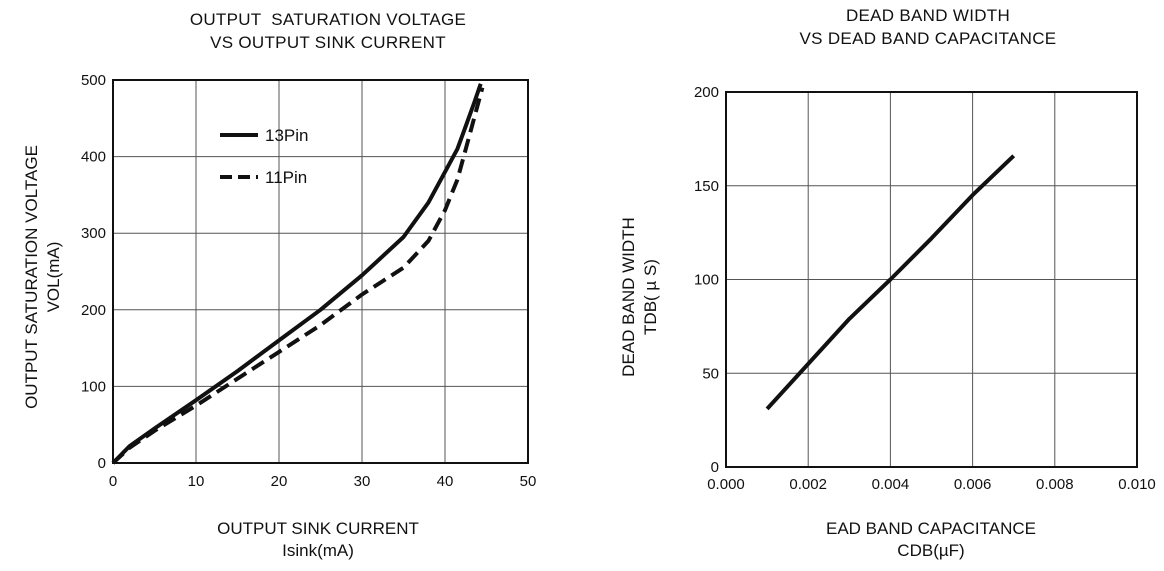 This screenshot has height=571, width=1164. I want to click on chart1-xlabel-line2: Isink(mA), so click(318, 550).